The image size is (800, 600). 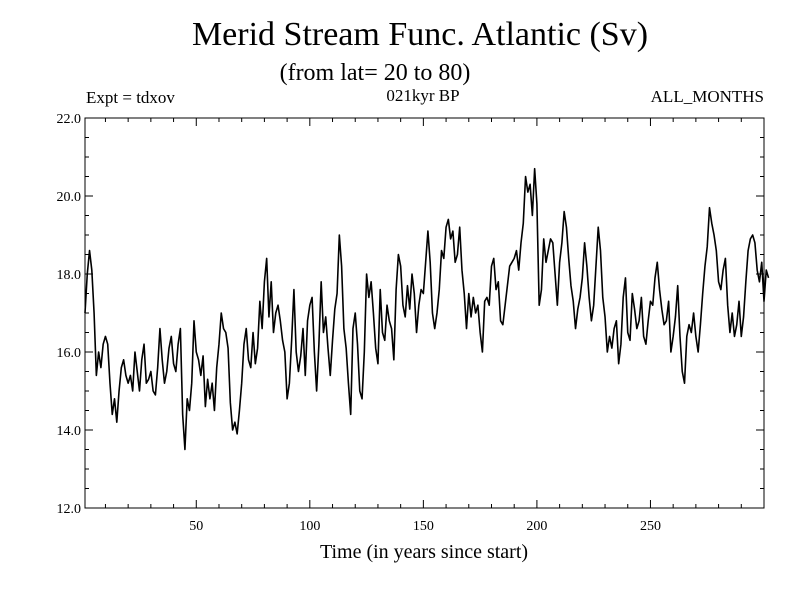 What do you see at coordinates (69, 431) in the screenshot?
I see `y-tick-label: 14.0` at bounding box center [69, 431].